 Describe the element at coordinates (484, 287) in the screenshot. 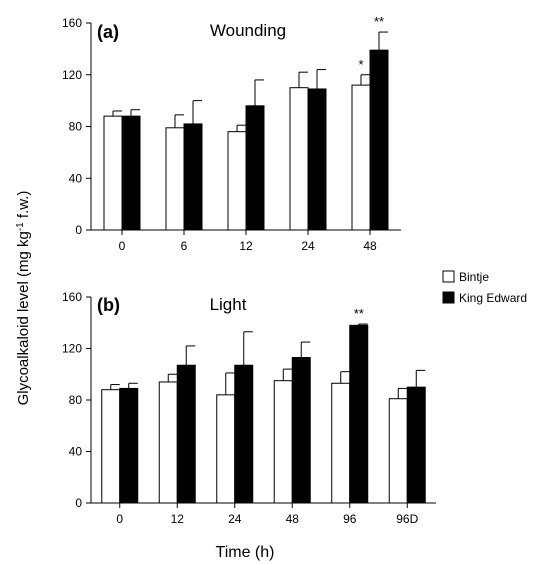

I see `legend: Bintje King Edward` at that location.